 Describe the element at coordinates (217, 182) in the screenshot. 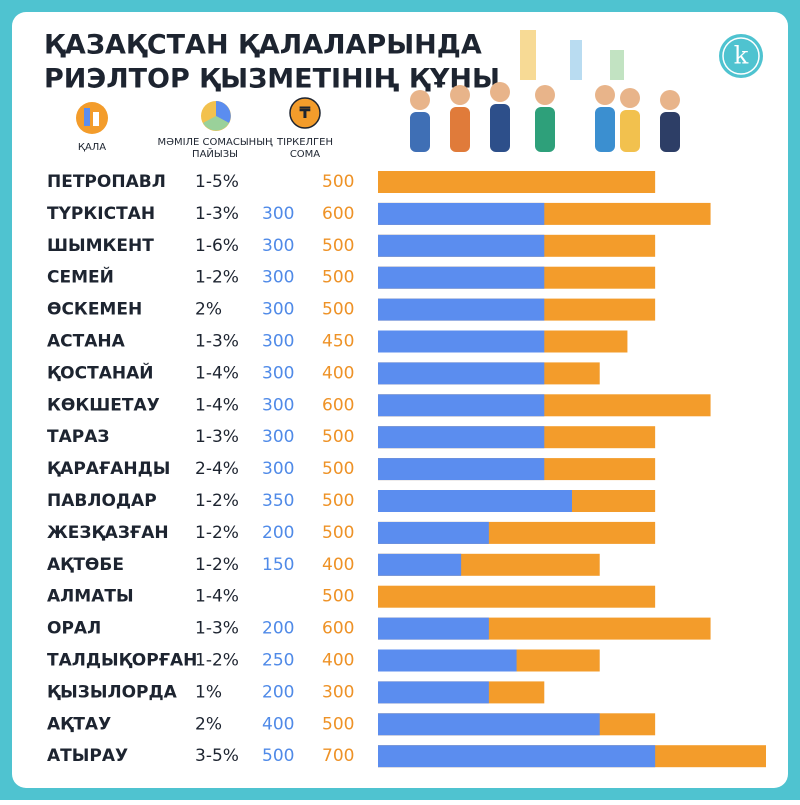

I see `percent-label: 1-5%` at that location.